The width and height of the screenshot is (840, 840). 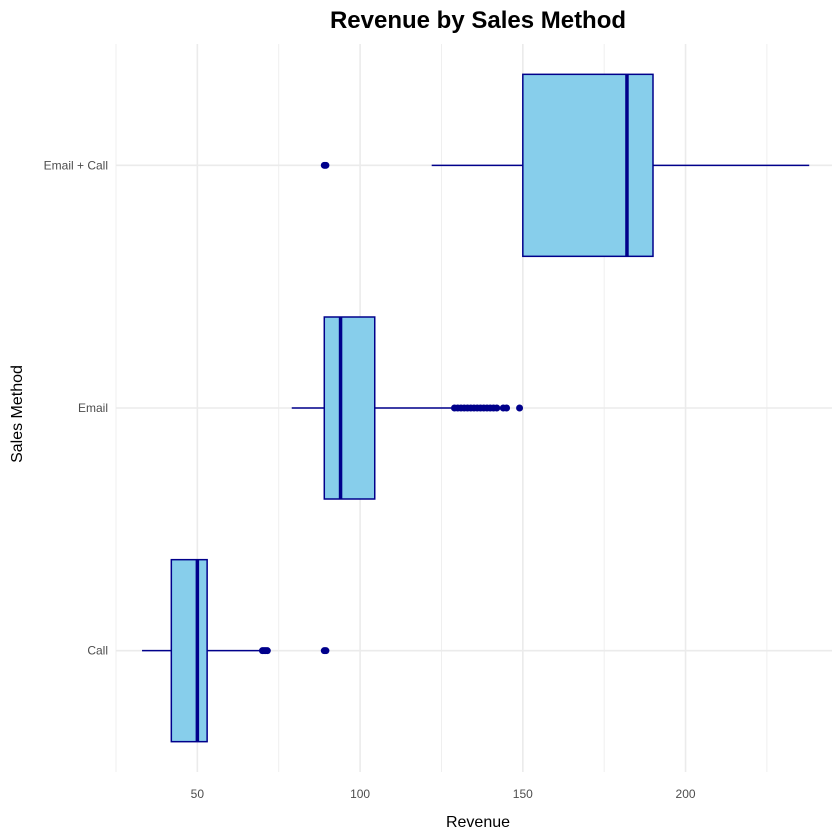 I want to click on x-tick-labels: 50 100 150 200, so click(x=443, y=794).